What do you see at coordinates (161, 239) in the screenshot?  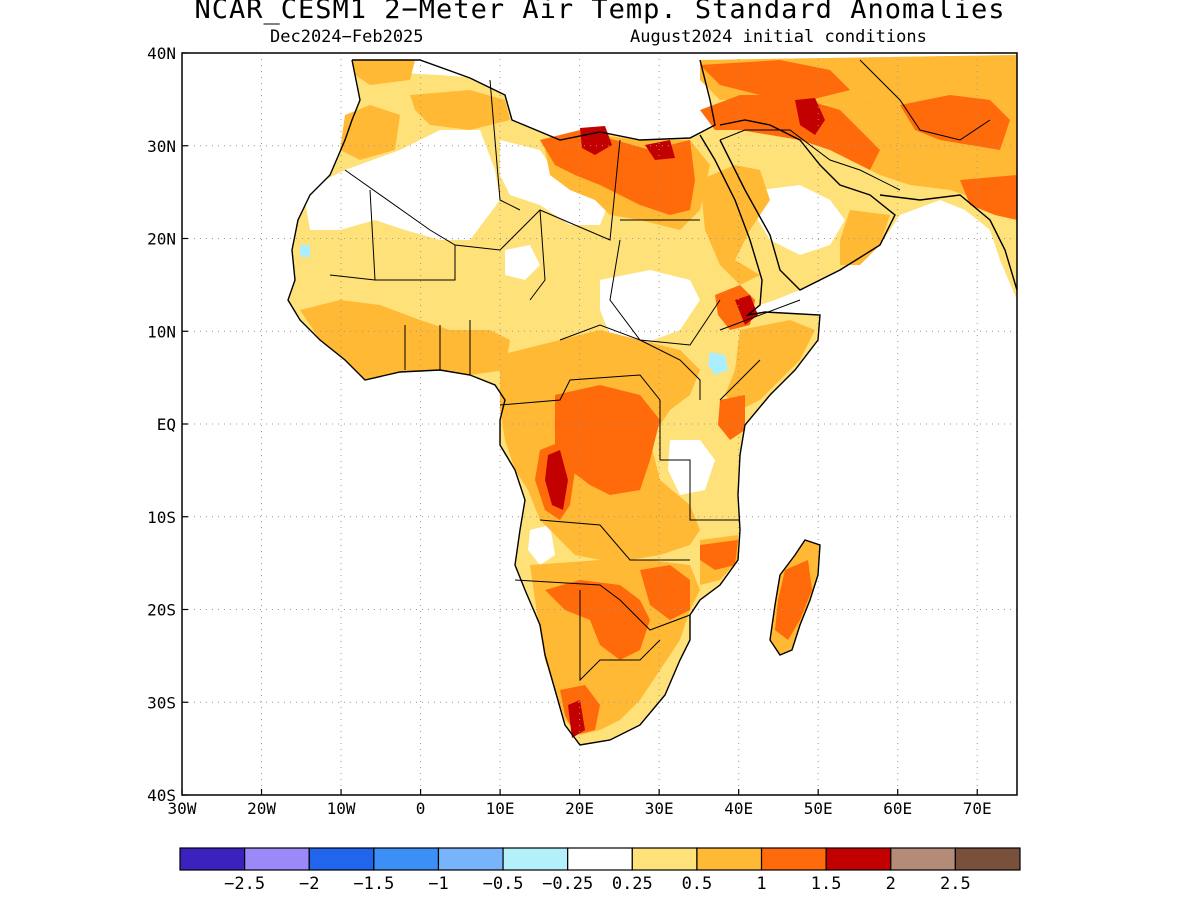 I see `y-tick-label: 20N` at bounding box center [161, 239].